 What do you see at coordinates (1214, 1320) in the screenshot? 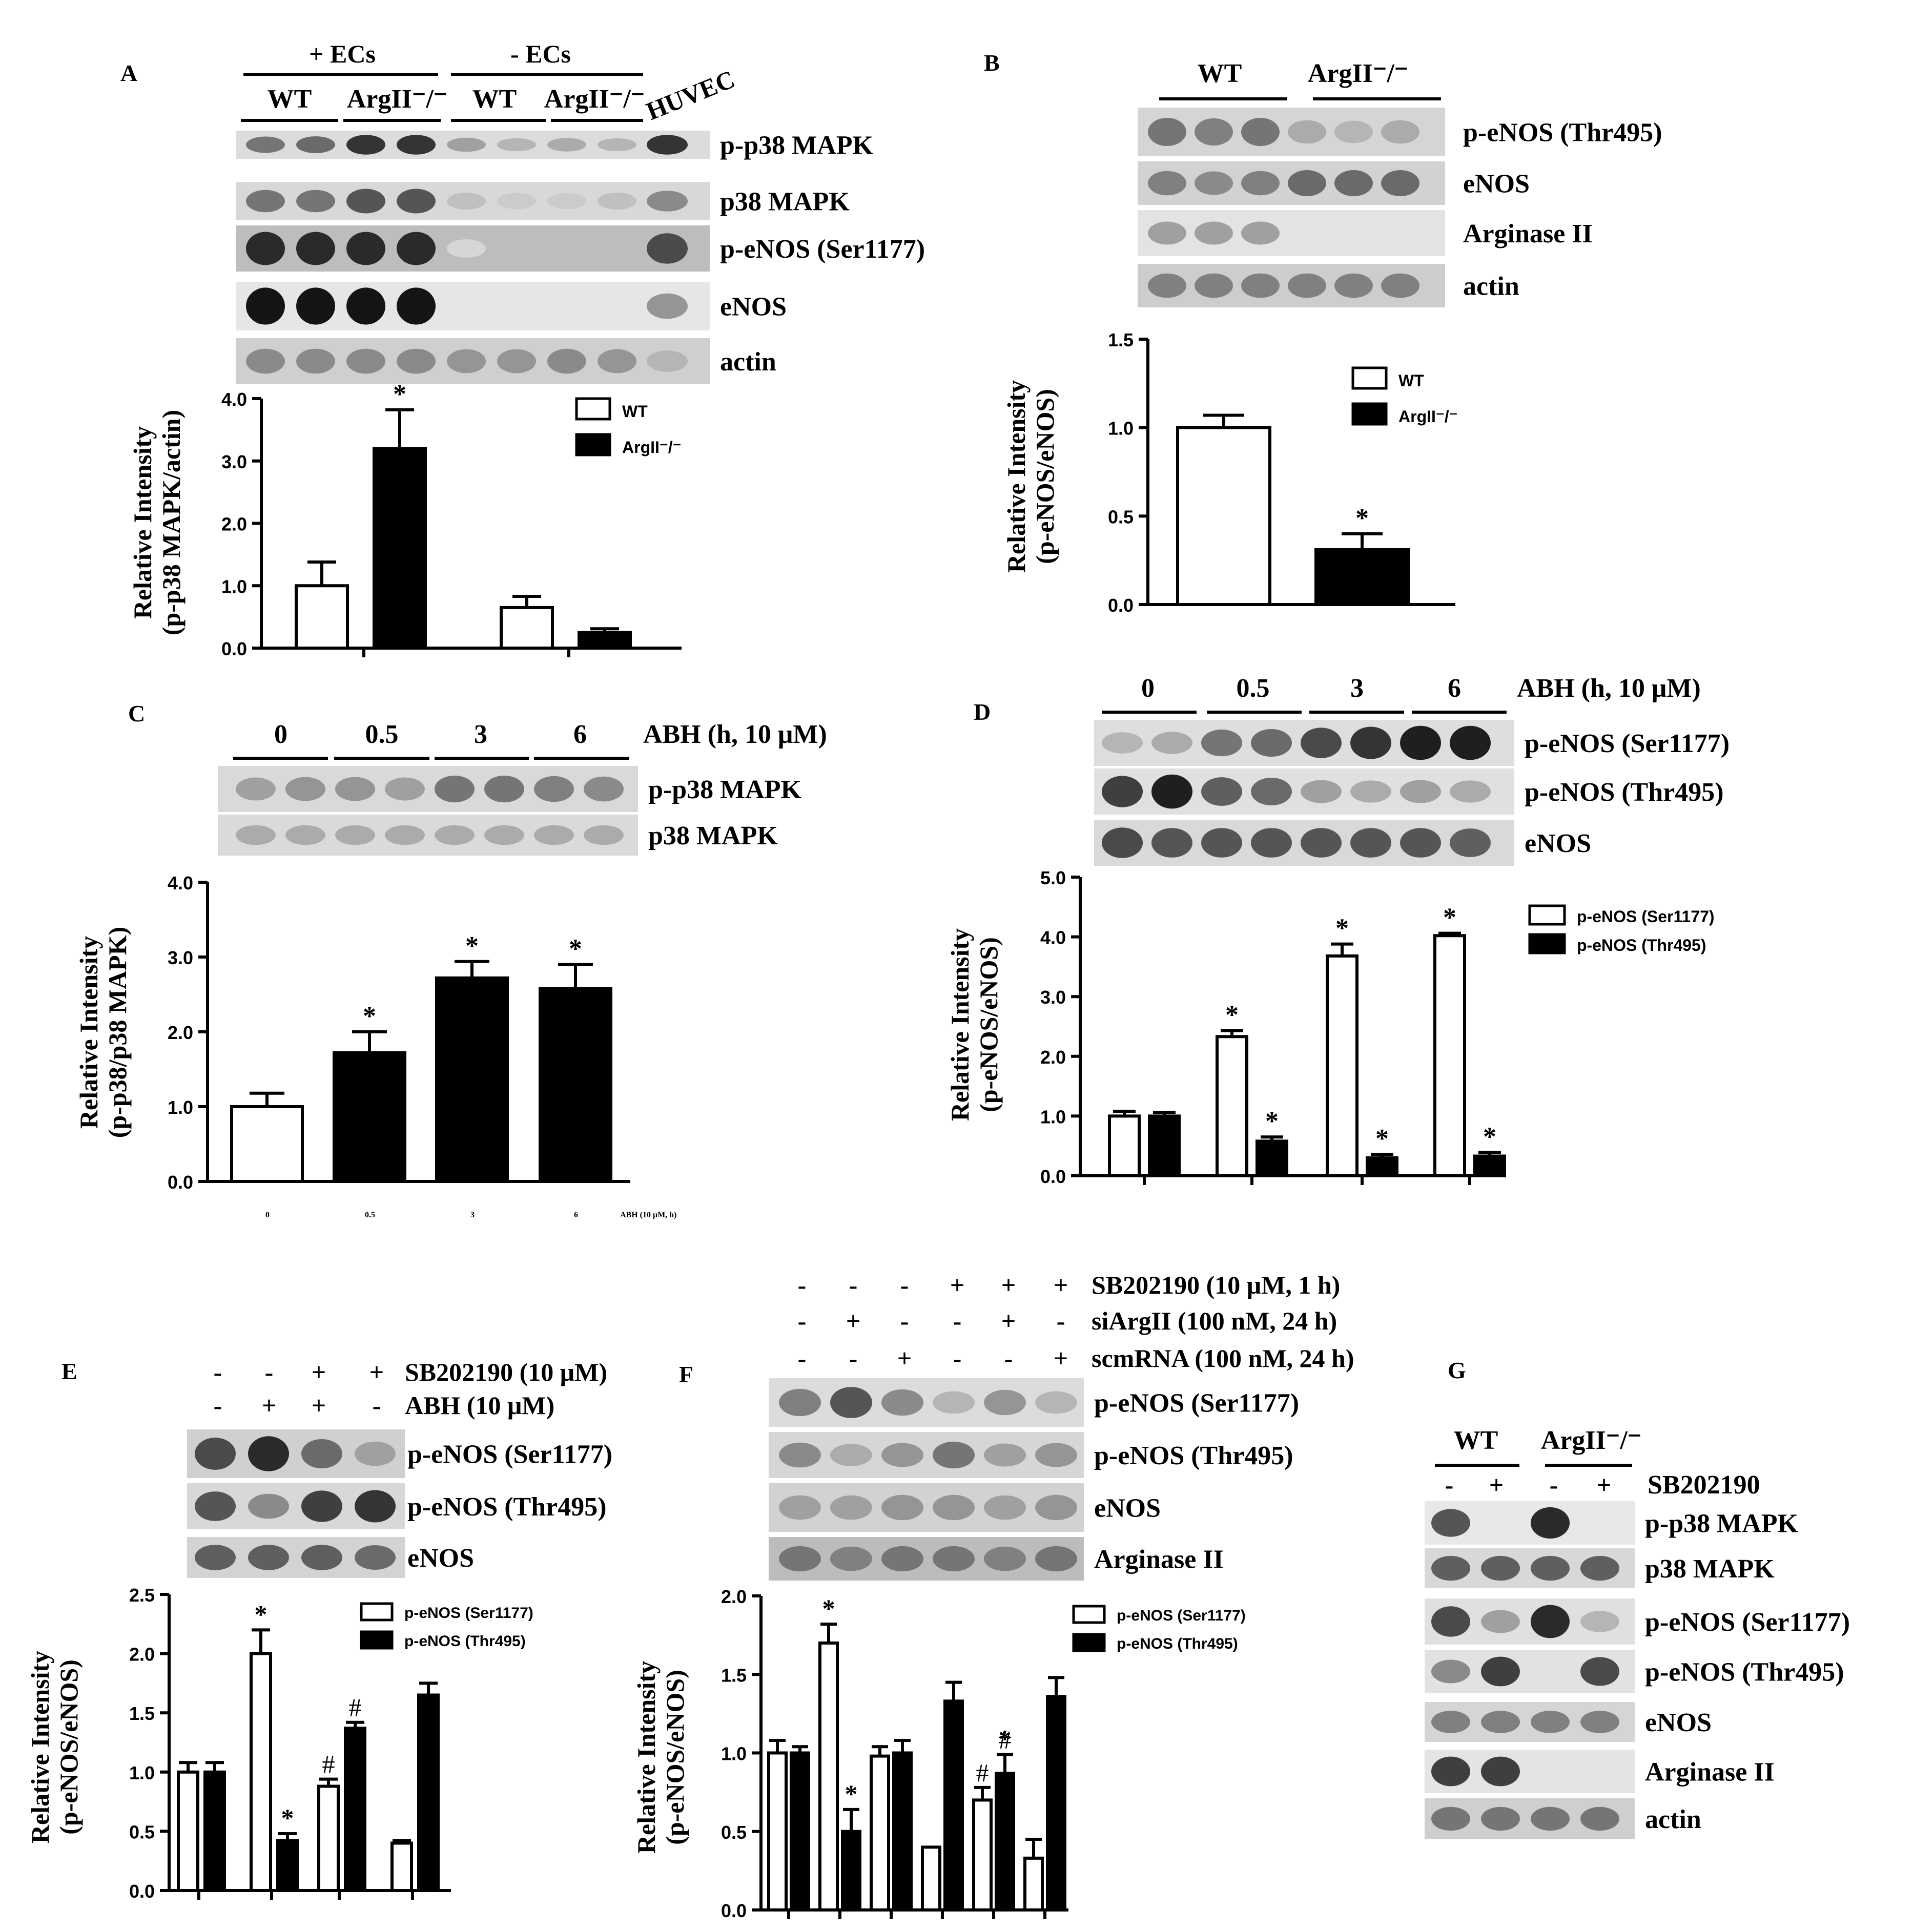
I see `treatment-label: siArgII (100 nM, 24 h)` at bounding box center [1214, 1320].